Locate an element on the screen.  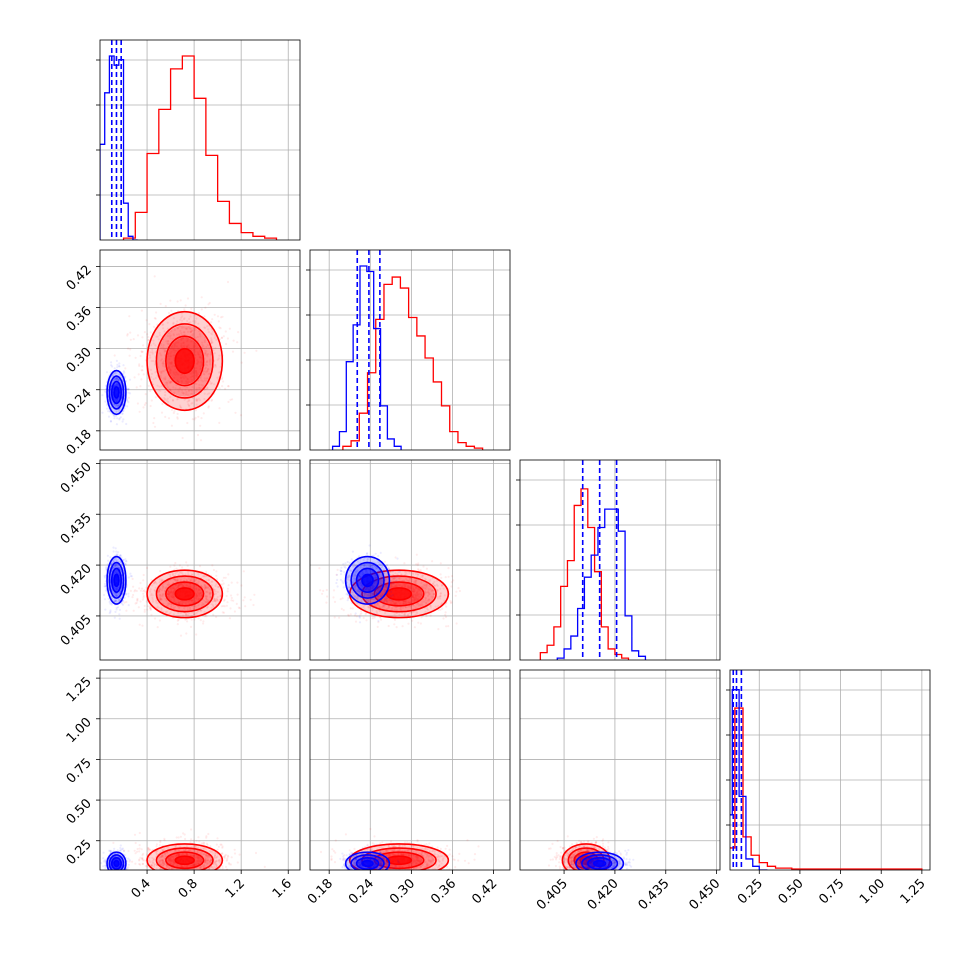
density-level is located at coordinates (368, 580).